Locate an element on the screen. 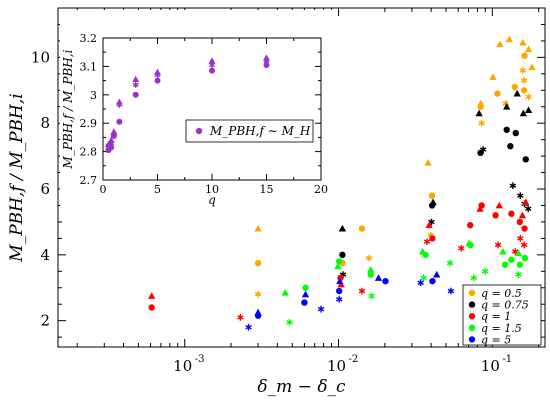 The width and height of the screenshot is (550, 401). y-tick-label: 10 is located at coordinates (40, 57).